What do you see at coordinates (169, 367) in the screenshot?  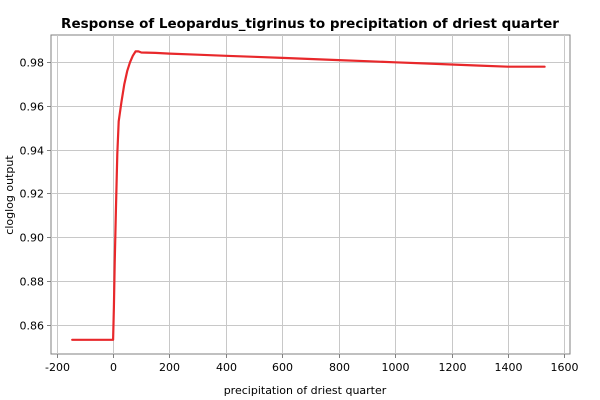 I see `x-tick-label: 200` at bounding box center [169, 367].